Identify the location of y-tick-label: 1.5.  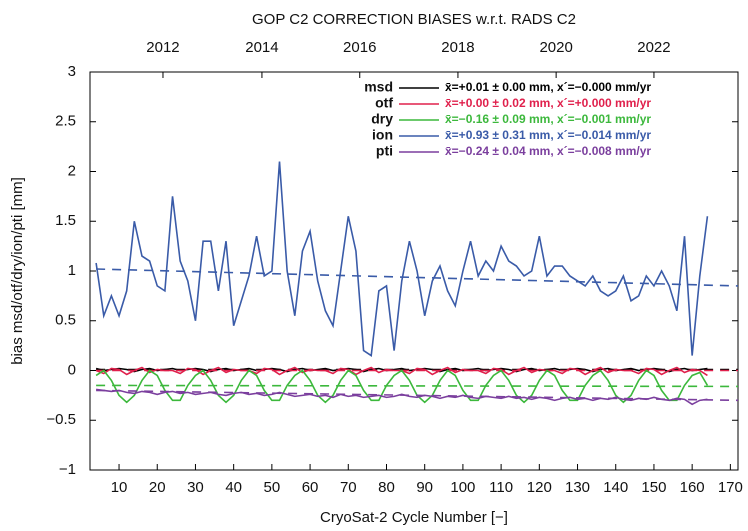
(65, 220).